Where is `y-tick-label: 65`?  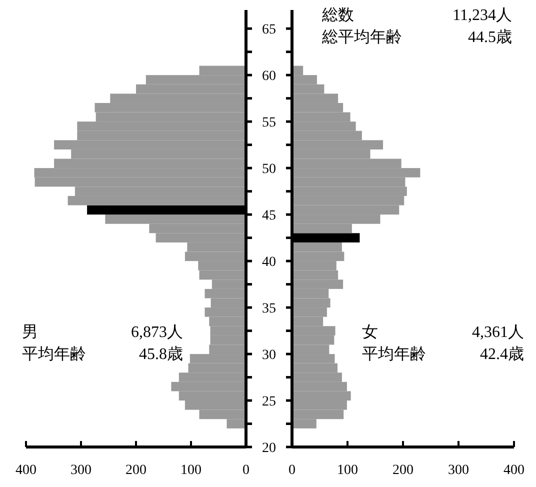 y-tick-label: 65 is located at coordinates (269, 30).